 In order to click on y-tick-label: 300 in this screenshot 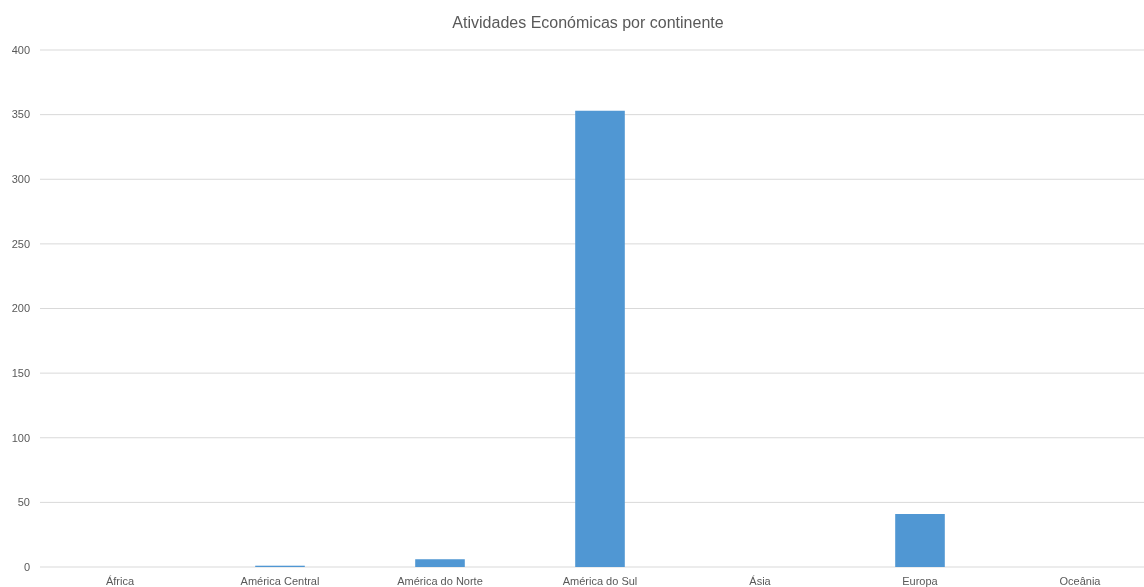, I will do `click(20, 179)`.